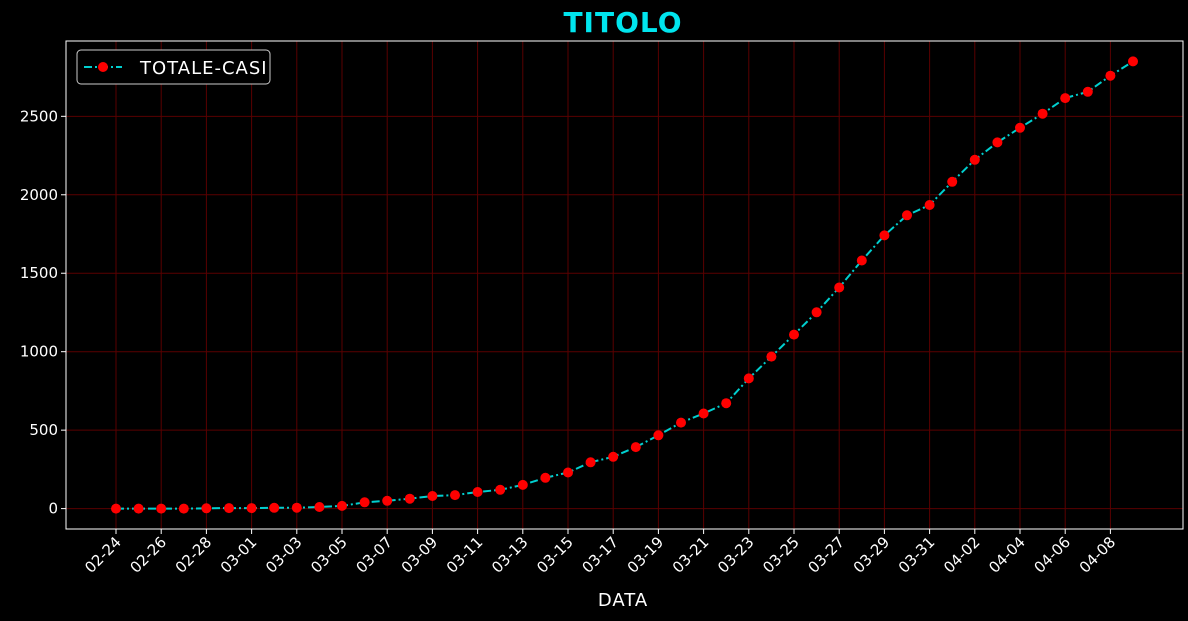  Describe the element at coordinates (43, 430) in the screenshot. I see `y-tick-label: 500` at that location.